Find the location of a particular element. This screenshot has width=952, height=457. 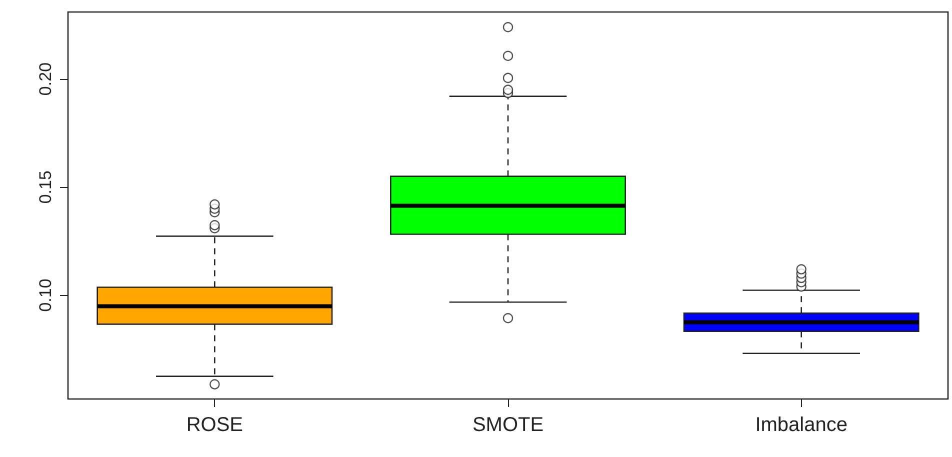

y-tick-label: 0.15 is located at coordinates (45, 187).